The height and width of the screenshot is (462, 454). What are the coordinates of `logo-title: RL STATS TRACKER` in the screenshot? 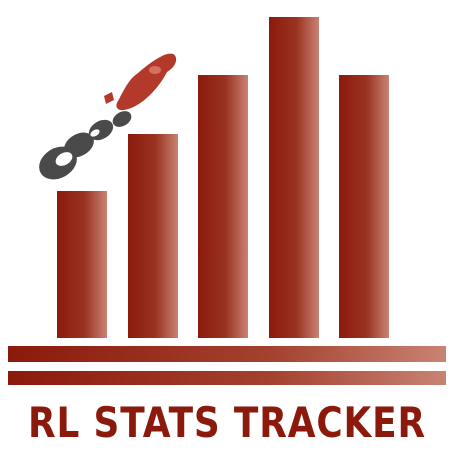 It's located at (227, 422).